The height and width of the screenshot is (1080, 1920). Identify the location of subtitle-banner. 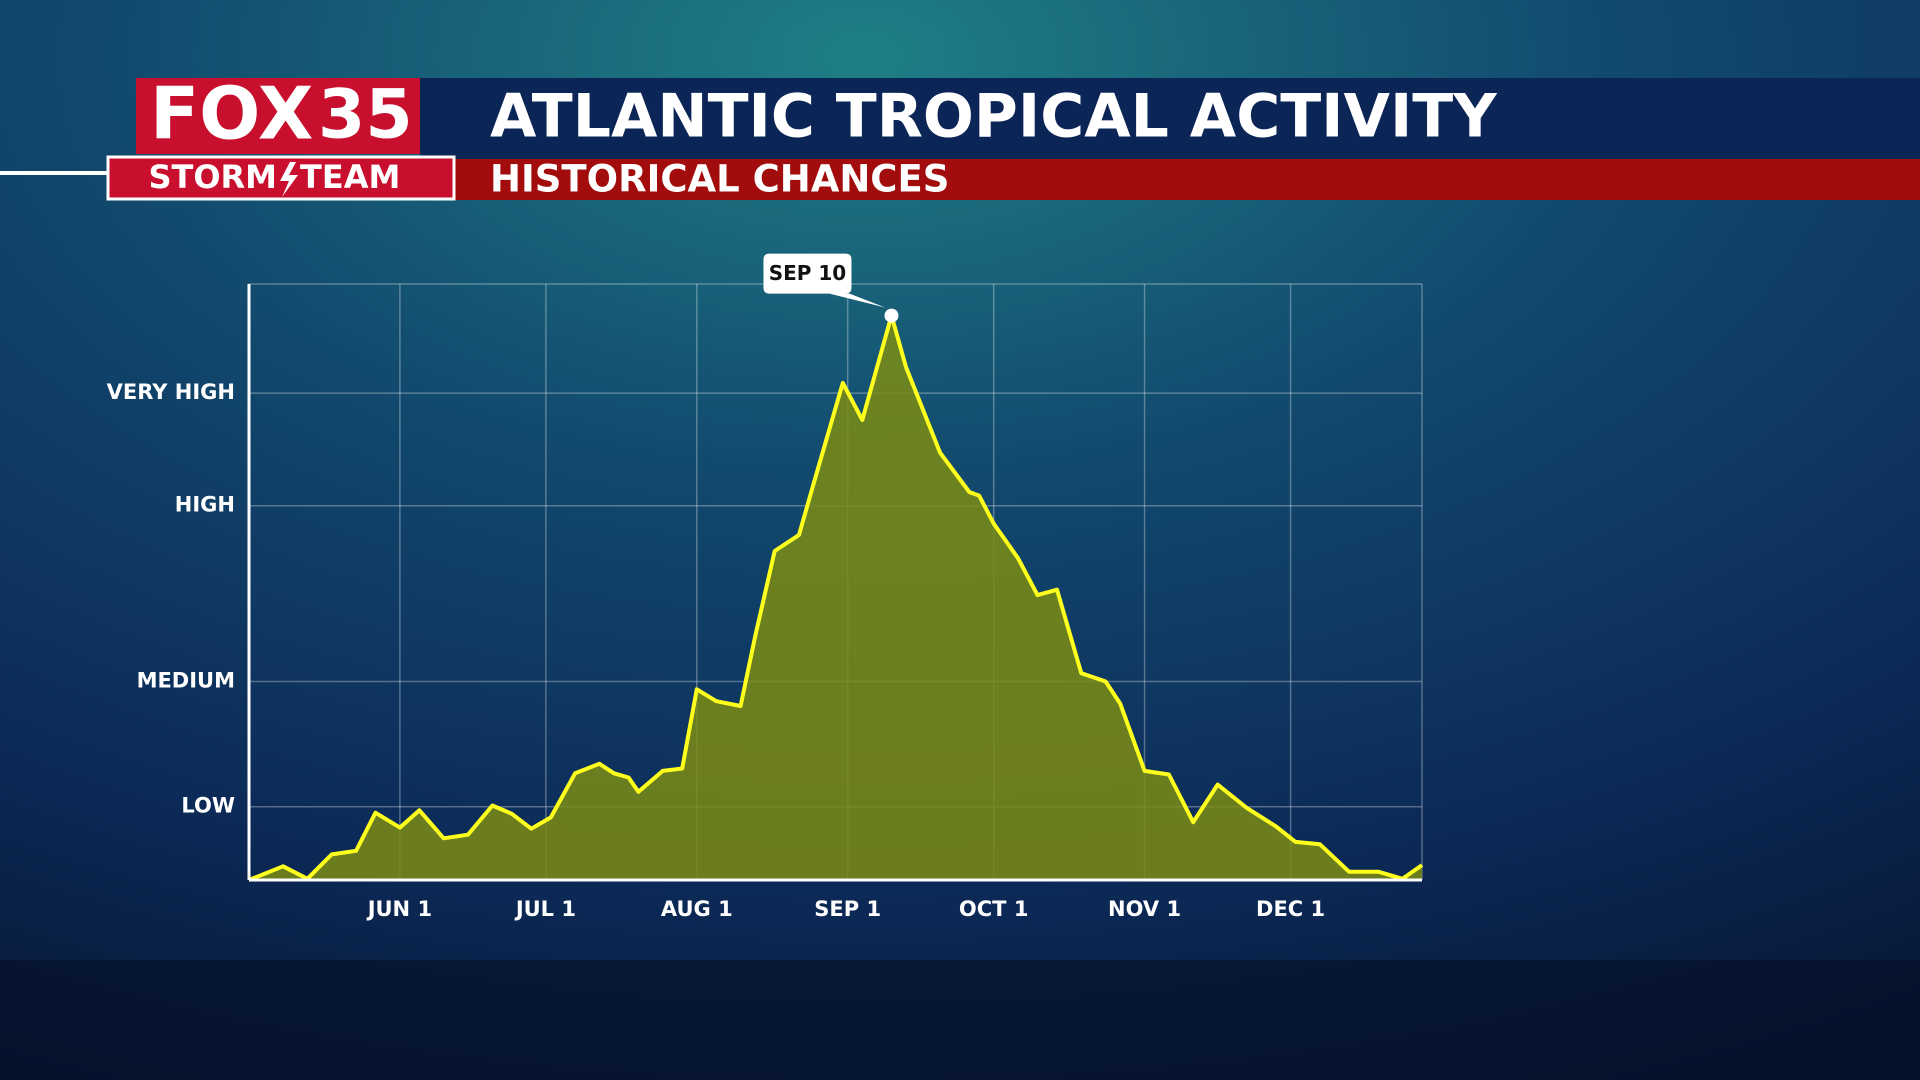
(1187, 179).